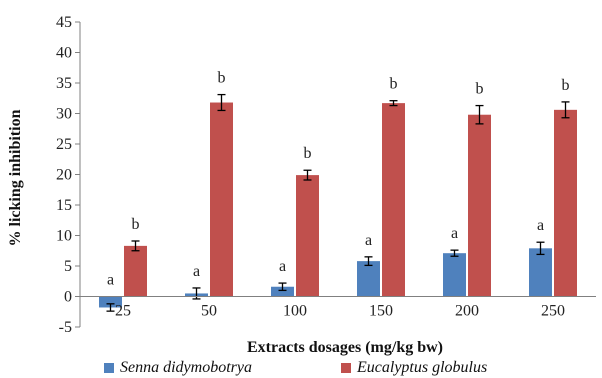 This screenshot has height=378, width=602. What do you see at coordinates (64, 175) in the screenshot?
I see `y-tick-label: 20` at bounding box center [64, 175].